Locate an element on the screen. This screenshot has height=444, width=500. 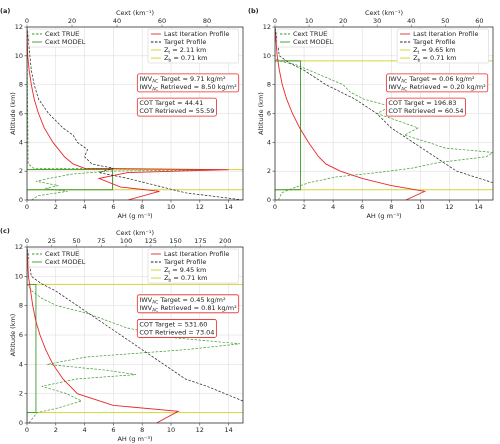
x2-tick-label: 0 is located at coordinates (27, 241).